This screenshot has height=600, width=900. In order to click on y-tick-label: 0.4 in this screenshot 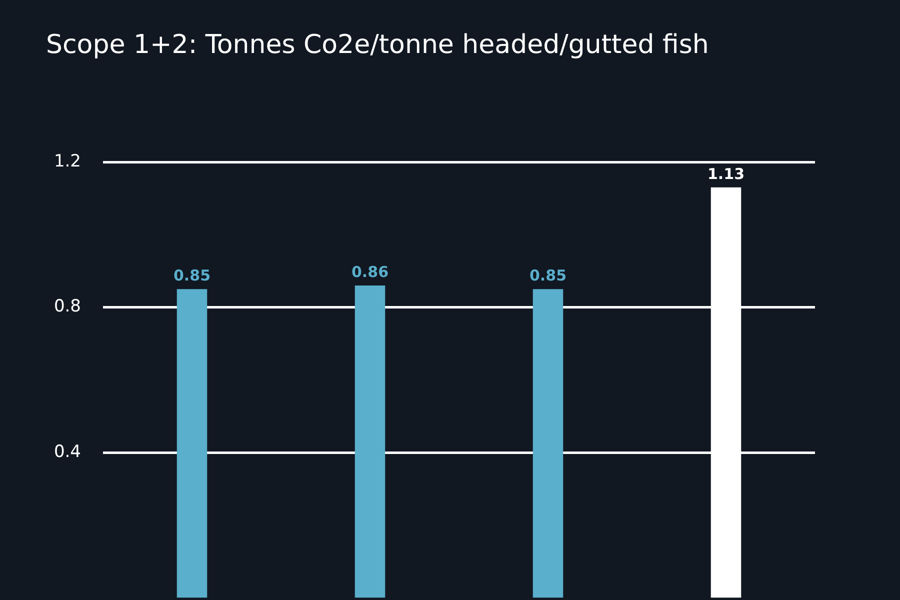, I will do `click(67, 452)`.